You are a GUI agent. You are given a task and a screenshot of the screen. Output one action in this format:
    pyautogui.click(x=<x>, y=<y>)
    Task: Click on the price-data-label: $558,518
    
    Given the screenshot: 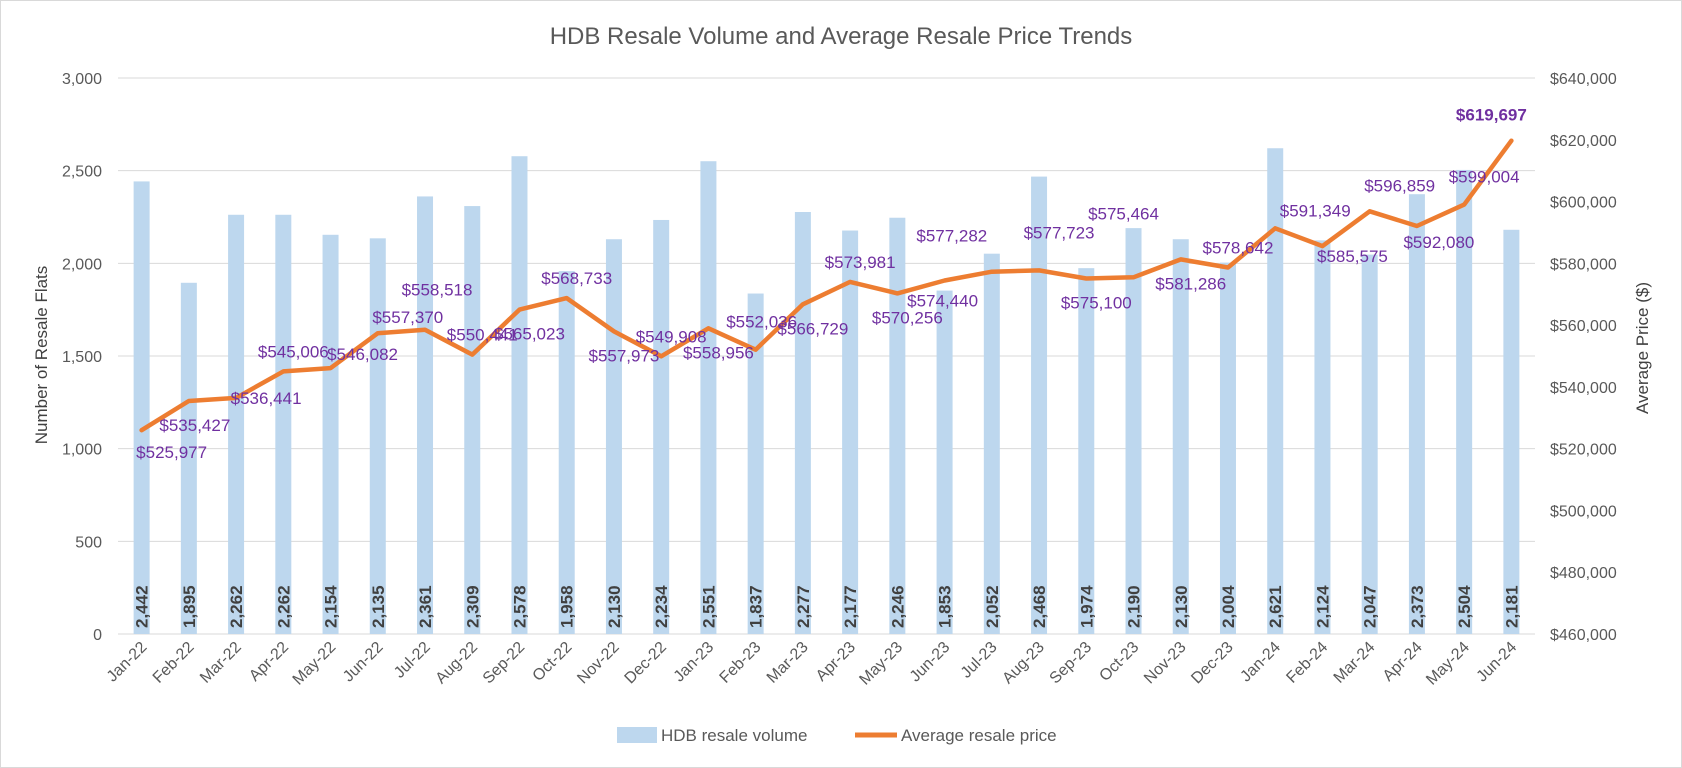 What is the action you would take?
    pyautogui.click(x=437, y=290)
    